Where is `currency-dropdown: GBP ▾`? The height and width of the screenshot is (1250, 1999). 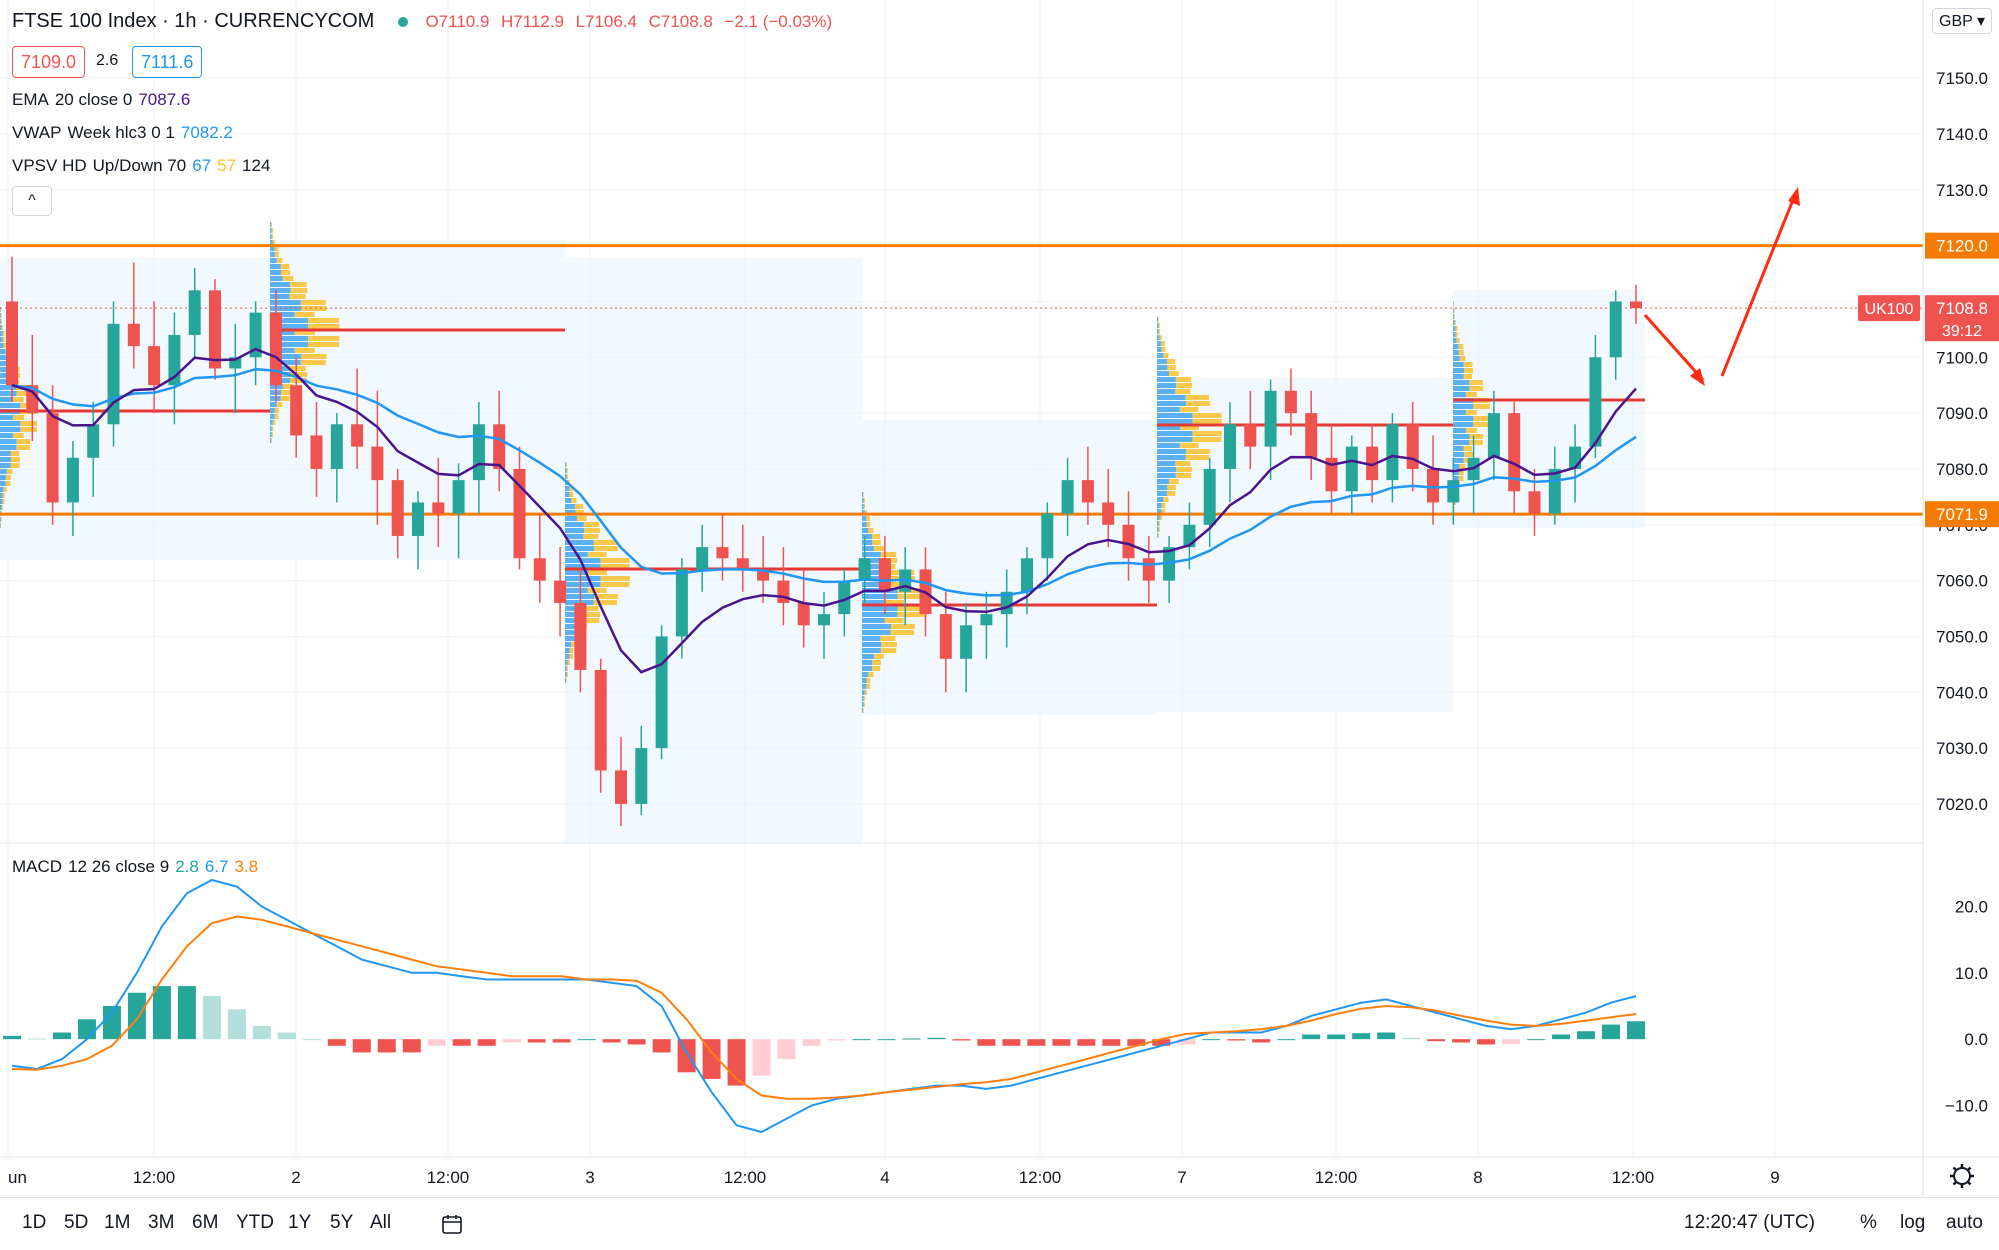 currency-dropdown: GBP ▾ is located at coordinates (1962, 21).